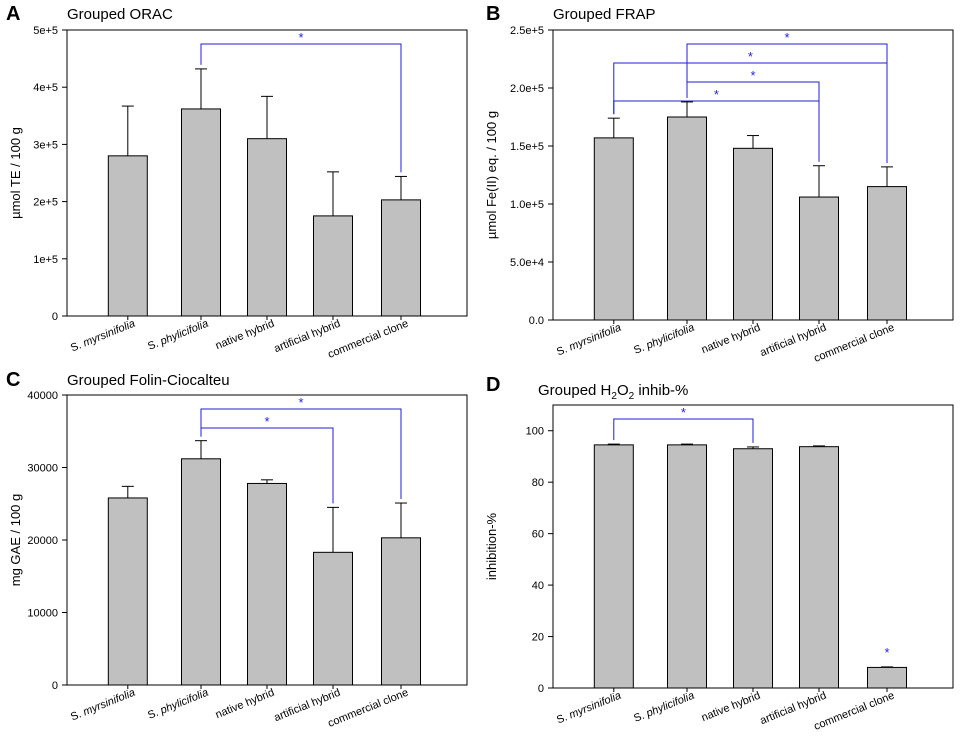 The height and width of the screenshot is (751, 969). What do you see at coordinates (42, 396) in the screenshot?
I see `y-tick-label: 40000` at bounding box center [42, 396].